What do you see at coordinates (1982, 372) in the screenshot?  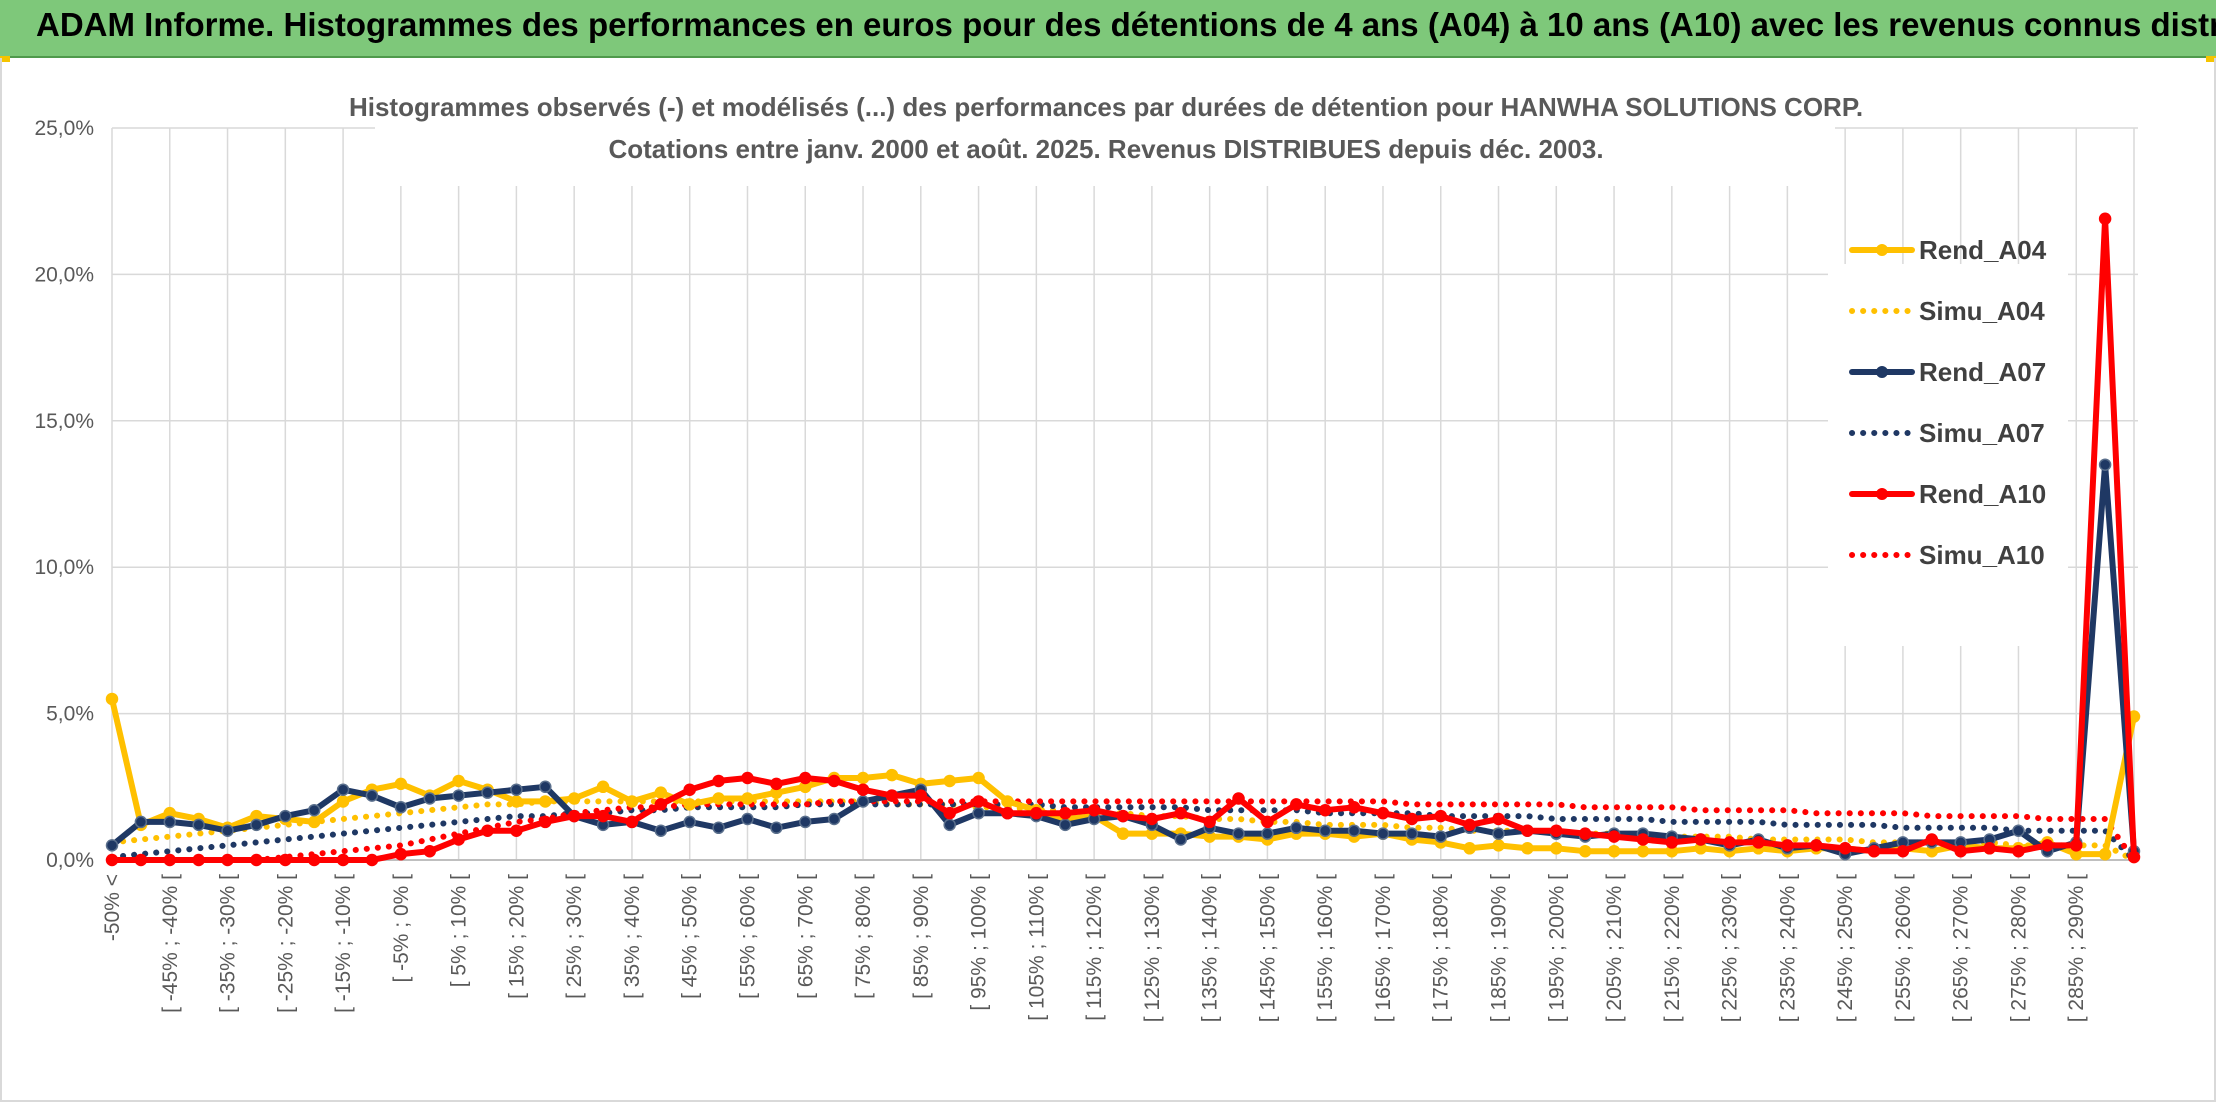 I see `legend-label: Rend_A07` at bounding box center [1982, 372].